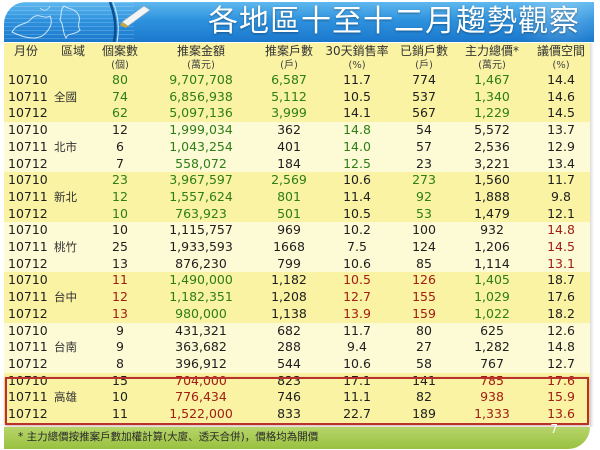 This screenshot has height=450, width=600. What do you see at coordinates (289, 414) in the screenshot?
I see `cell-units: 833` at bounding box center [289, 414].